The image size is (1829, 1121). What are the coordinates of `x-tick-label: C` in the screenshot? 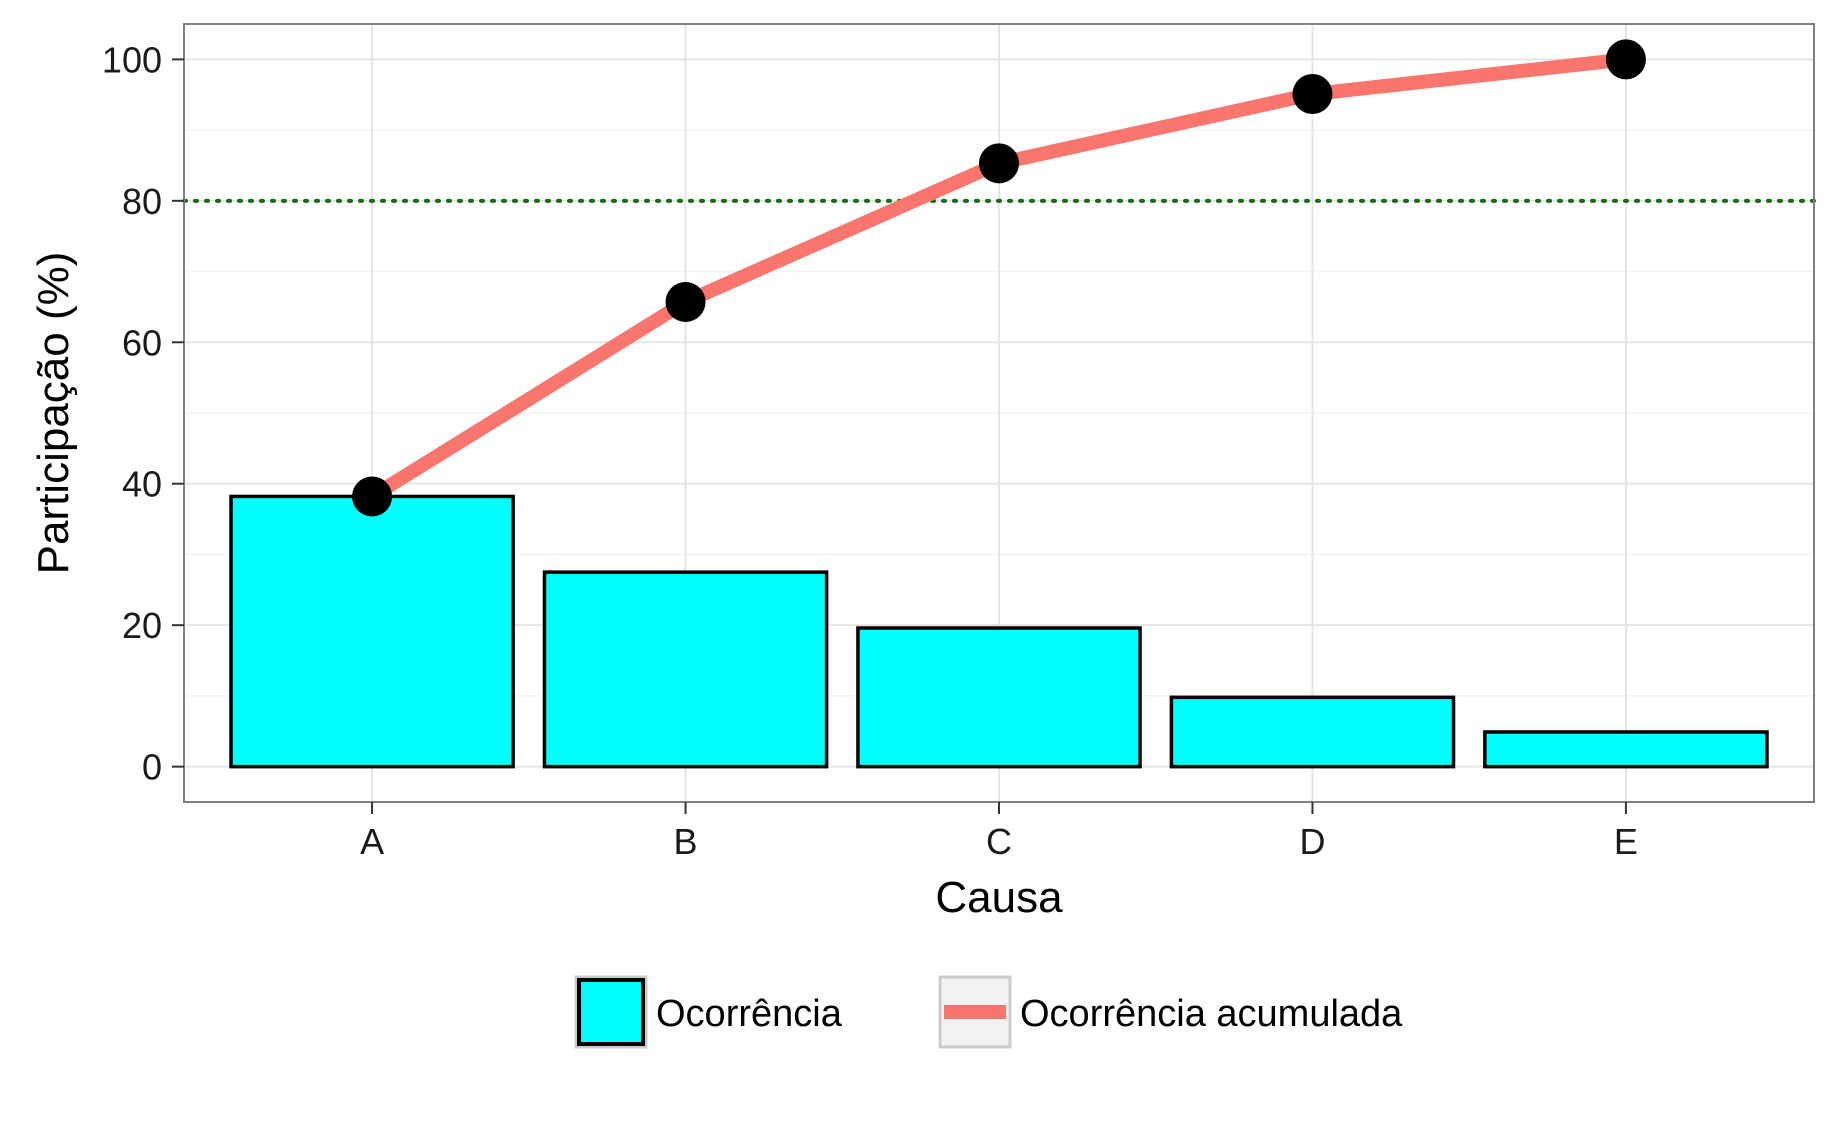 It's located at (999, 841).